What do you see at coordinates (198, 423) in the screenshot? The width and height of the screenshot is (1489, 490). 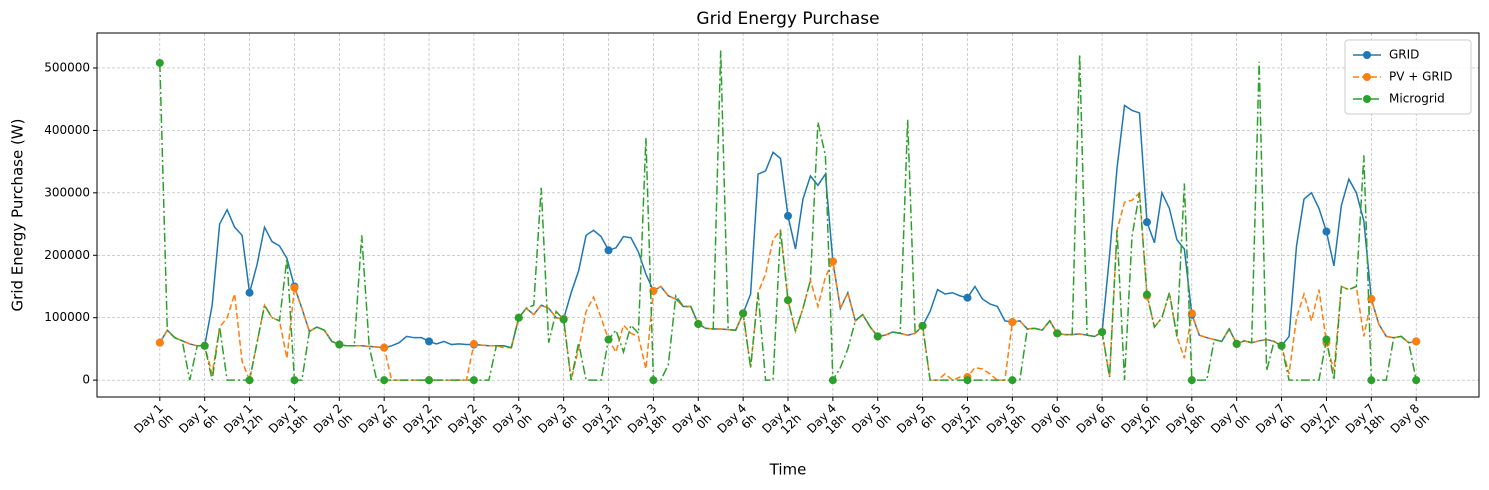 I see `x-tick-label: Day 16h` at bounding box center [198, 423].